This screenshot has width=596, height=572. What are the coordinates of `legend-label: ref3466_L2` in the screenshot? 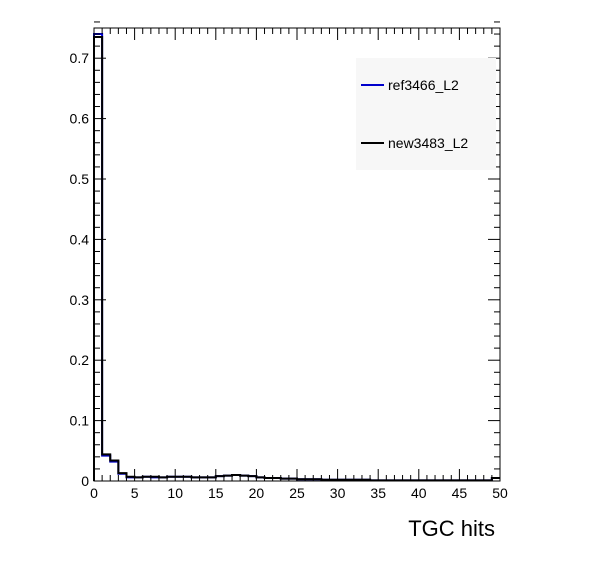 It's located at (423, 85).